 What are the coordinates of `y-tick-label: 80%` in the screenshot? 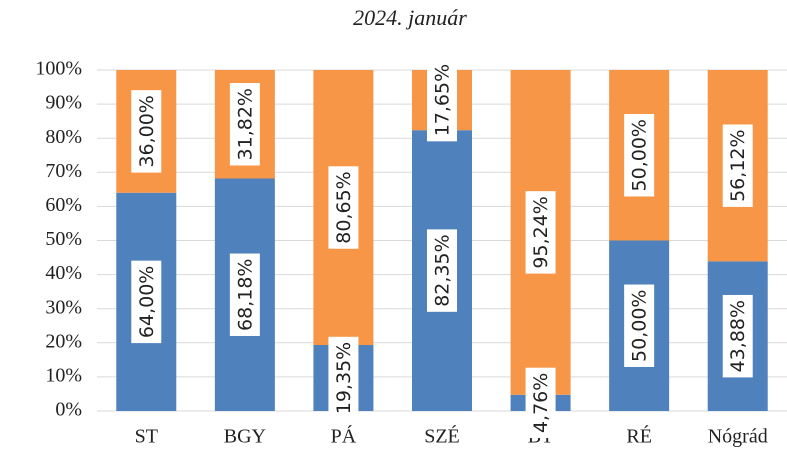 It's located at (63, 137).